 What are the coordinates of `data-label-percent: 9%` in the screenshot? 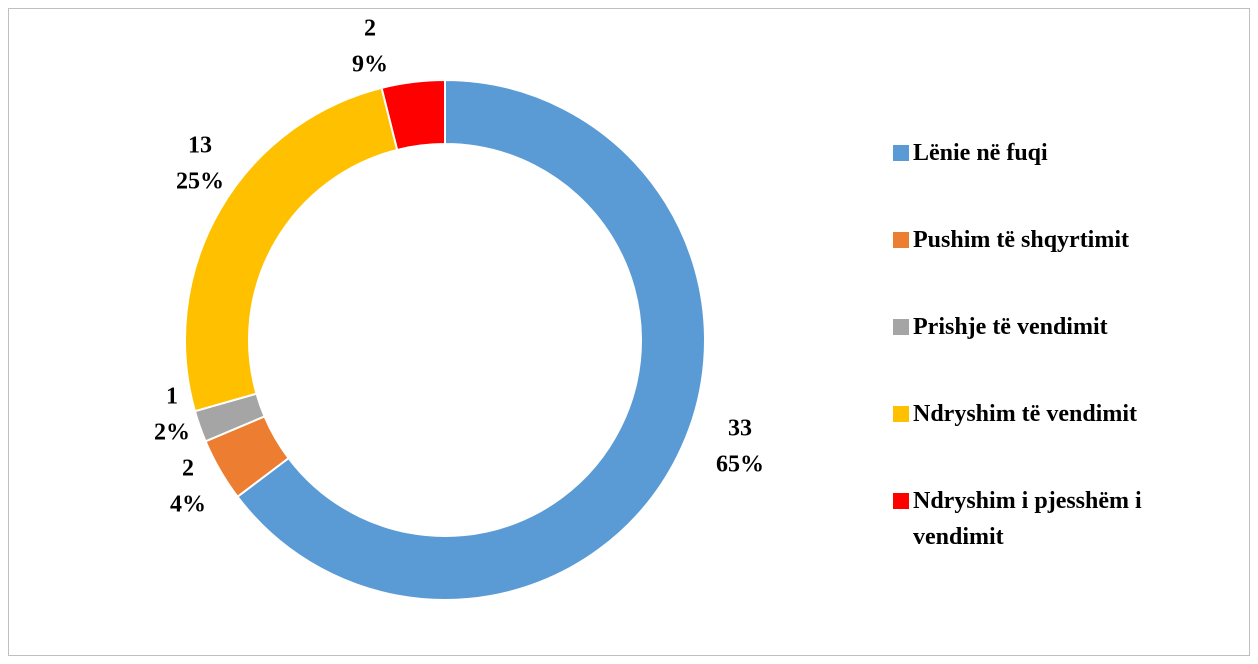 It's located at (370, 65).